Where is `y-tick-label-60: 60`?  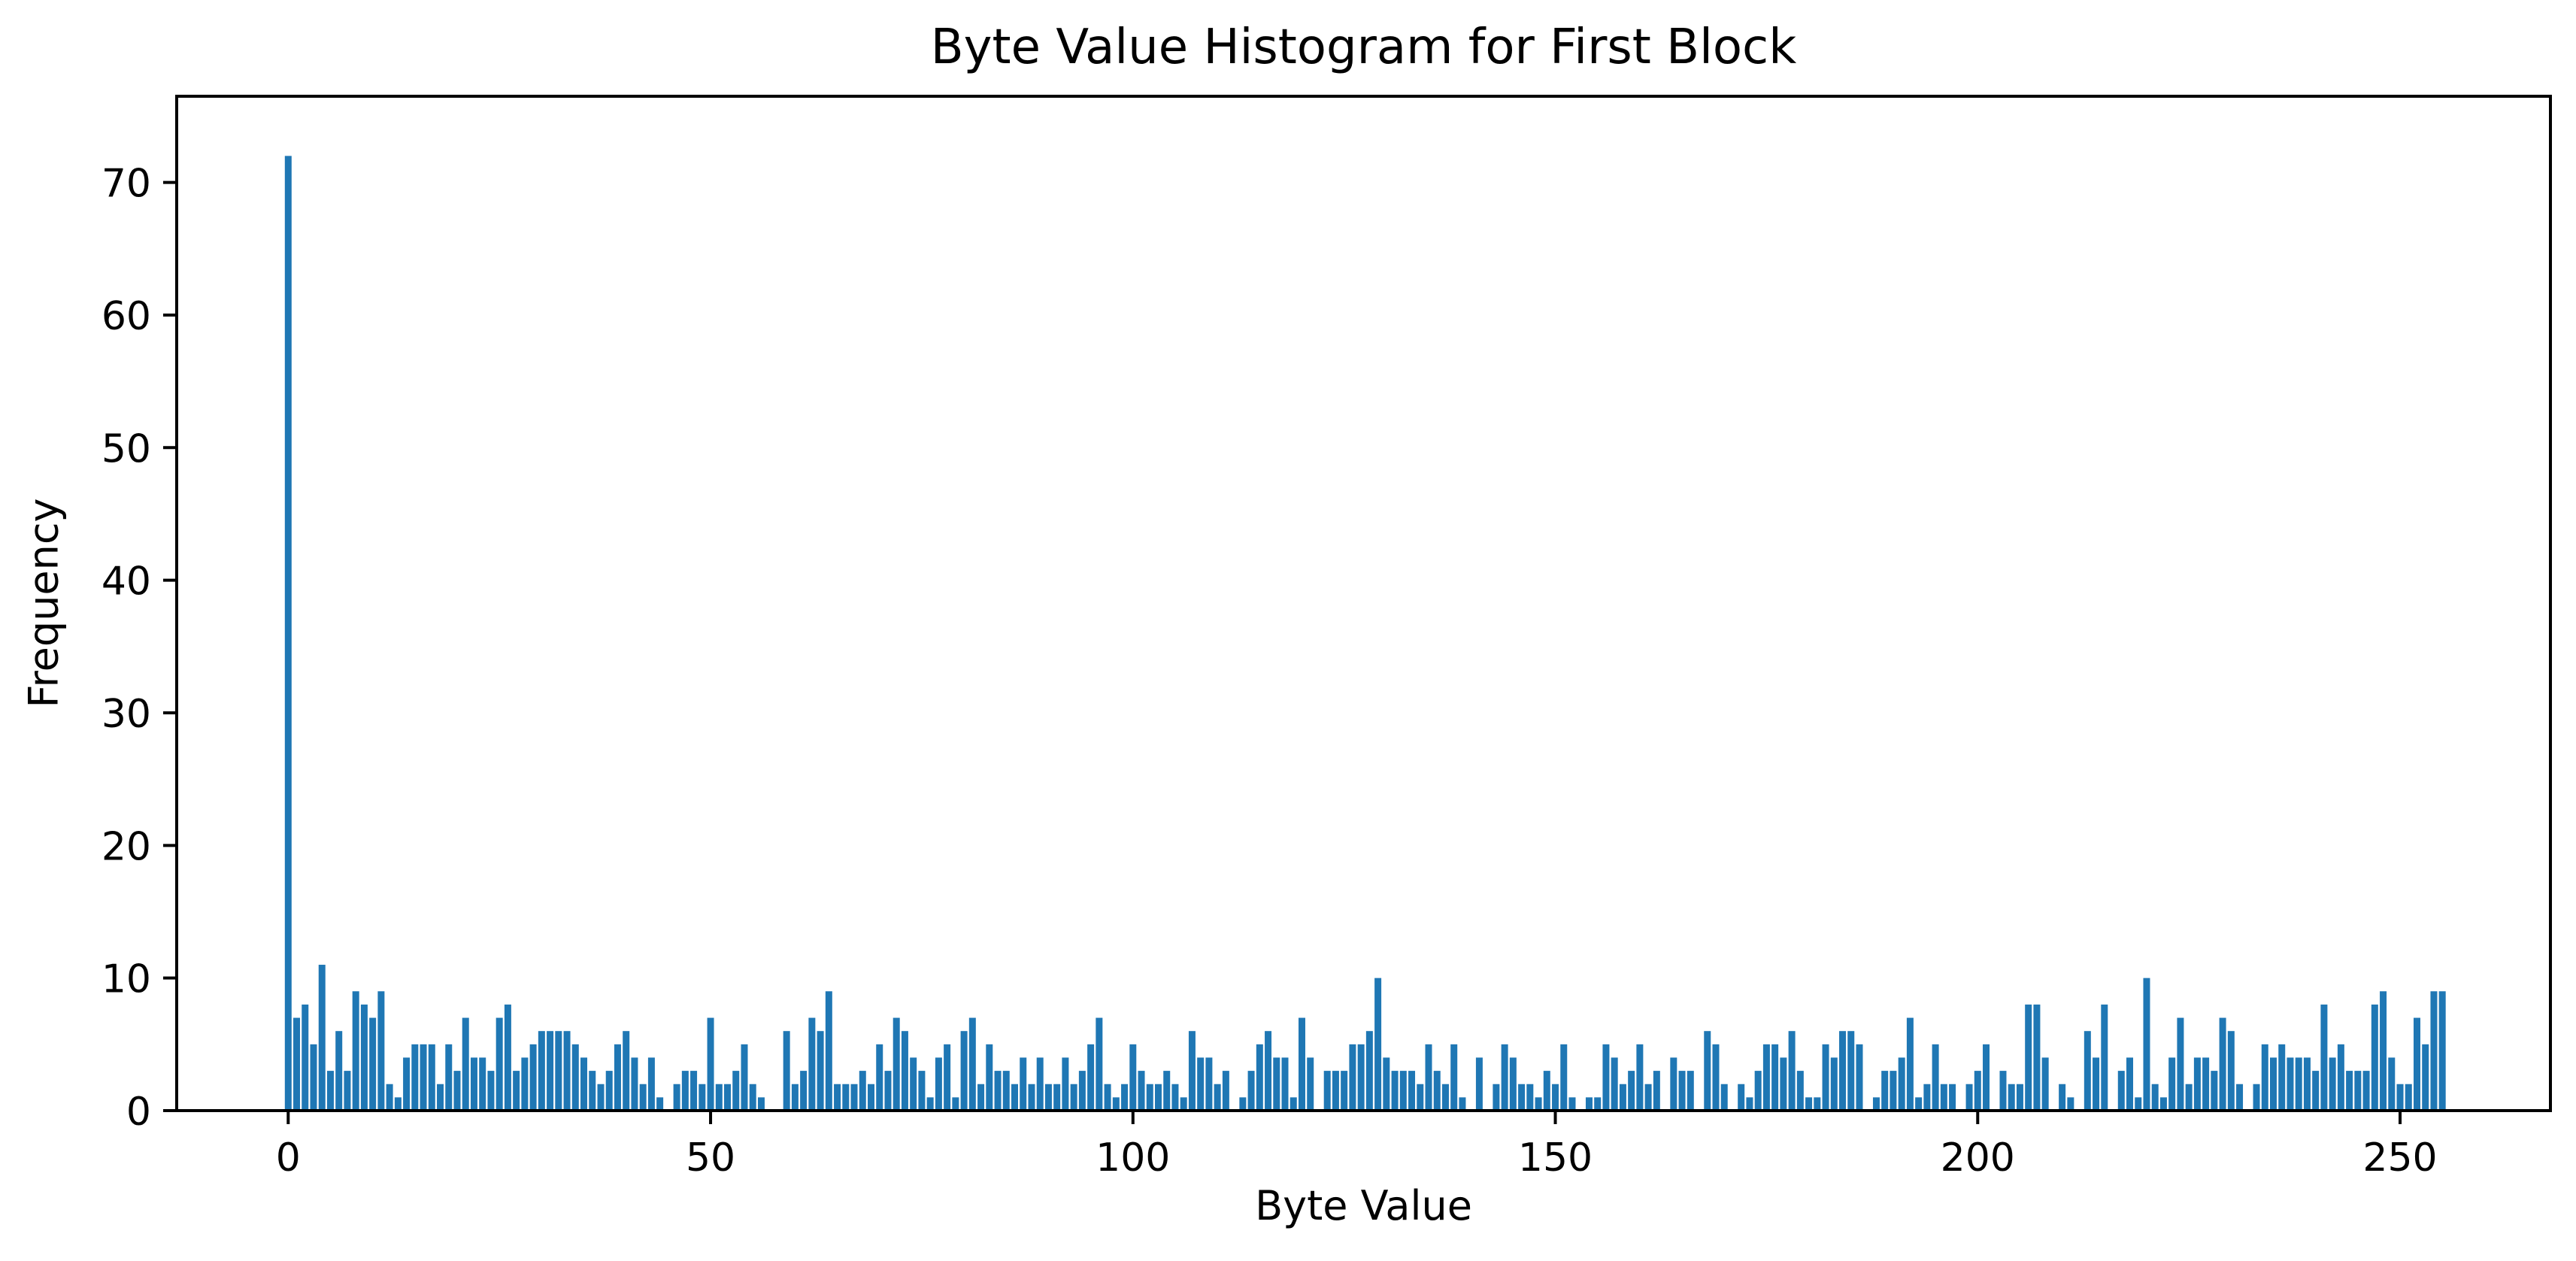 y-tick-label-60: 60 is located at coordinates (126, 316).